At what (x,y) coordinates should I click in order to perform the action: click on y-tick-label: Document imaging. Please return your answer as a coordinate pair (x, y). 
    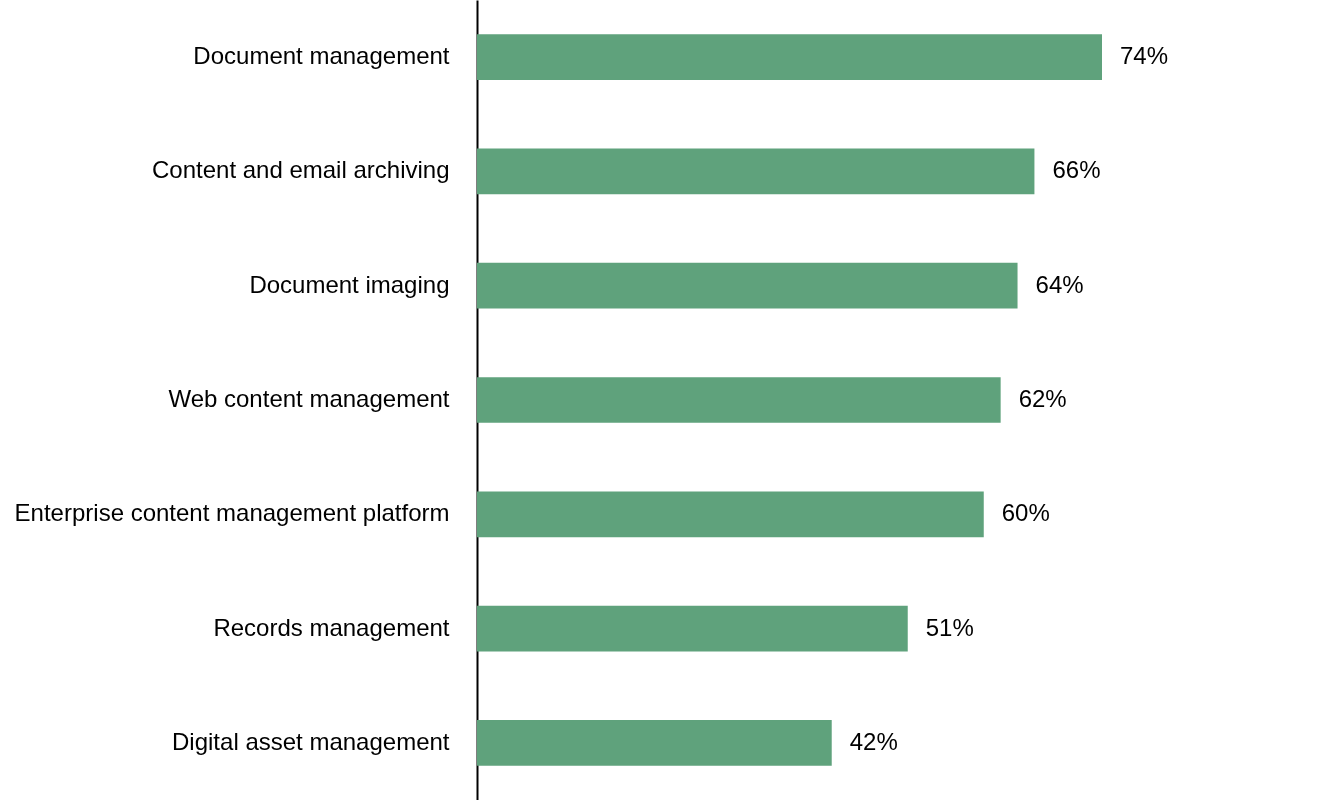
    Looking at the image, I should click on (349, 284).